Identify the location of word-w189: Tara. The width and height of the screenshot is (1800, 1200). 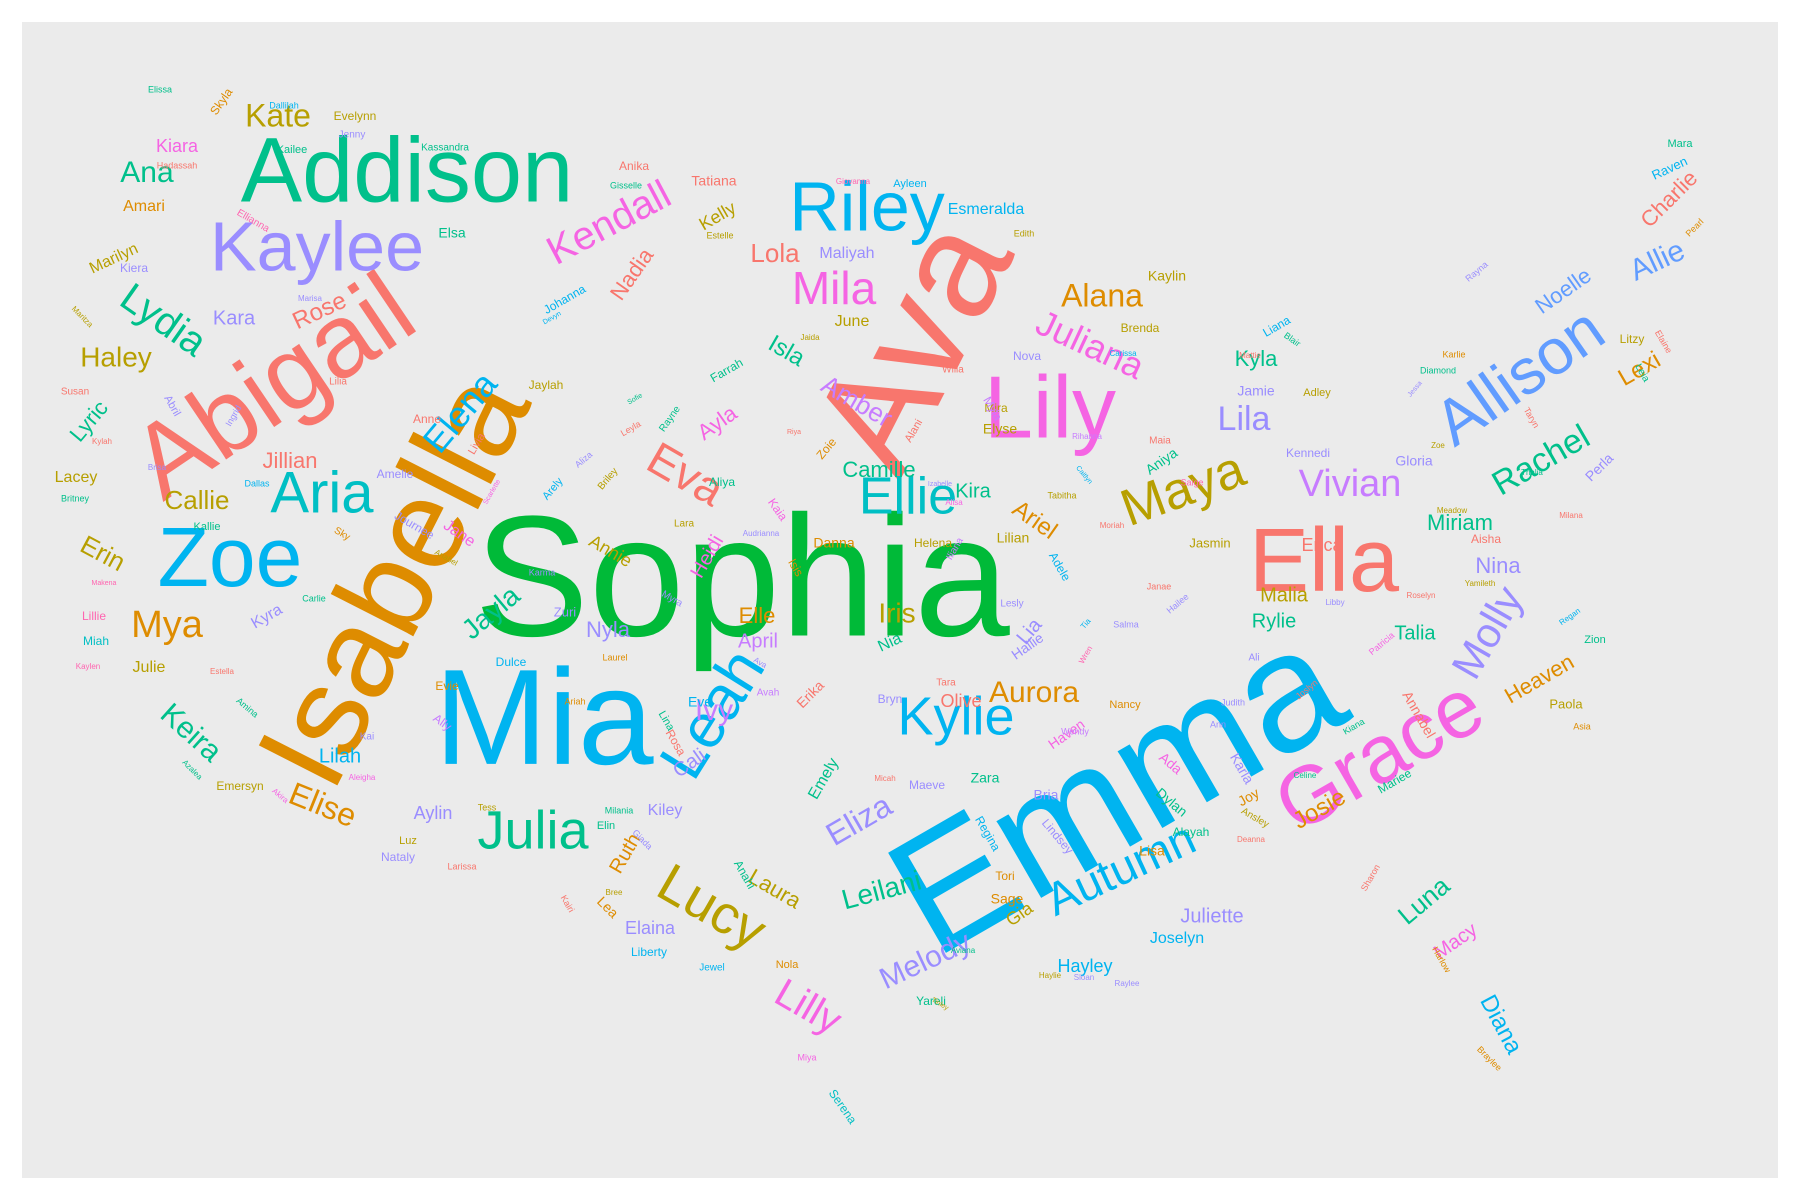
(946, 683).